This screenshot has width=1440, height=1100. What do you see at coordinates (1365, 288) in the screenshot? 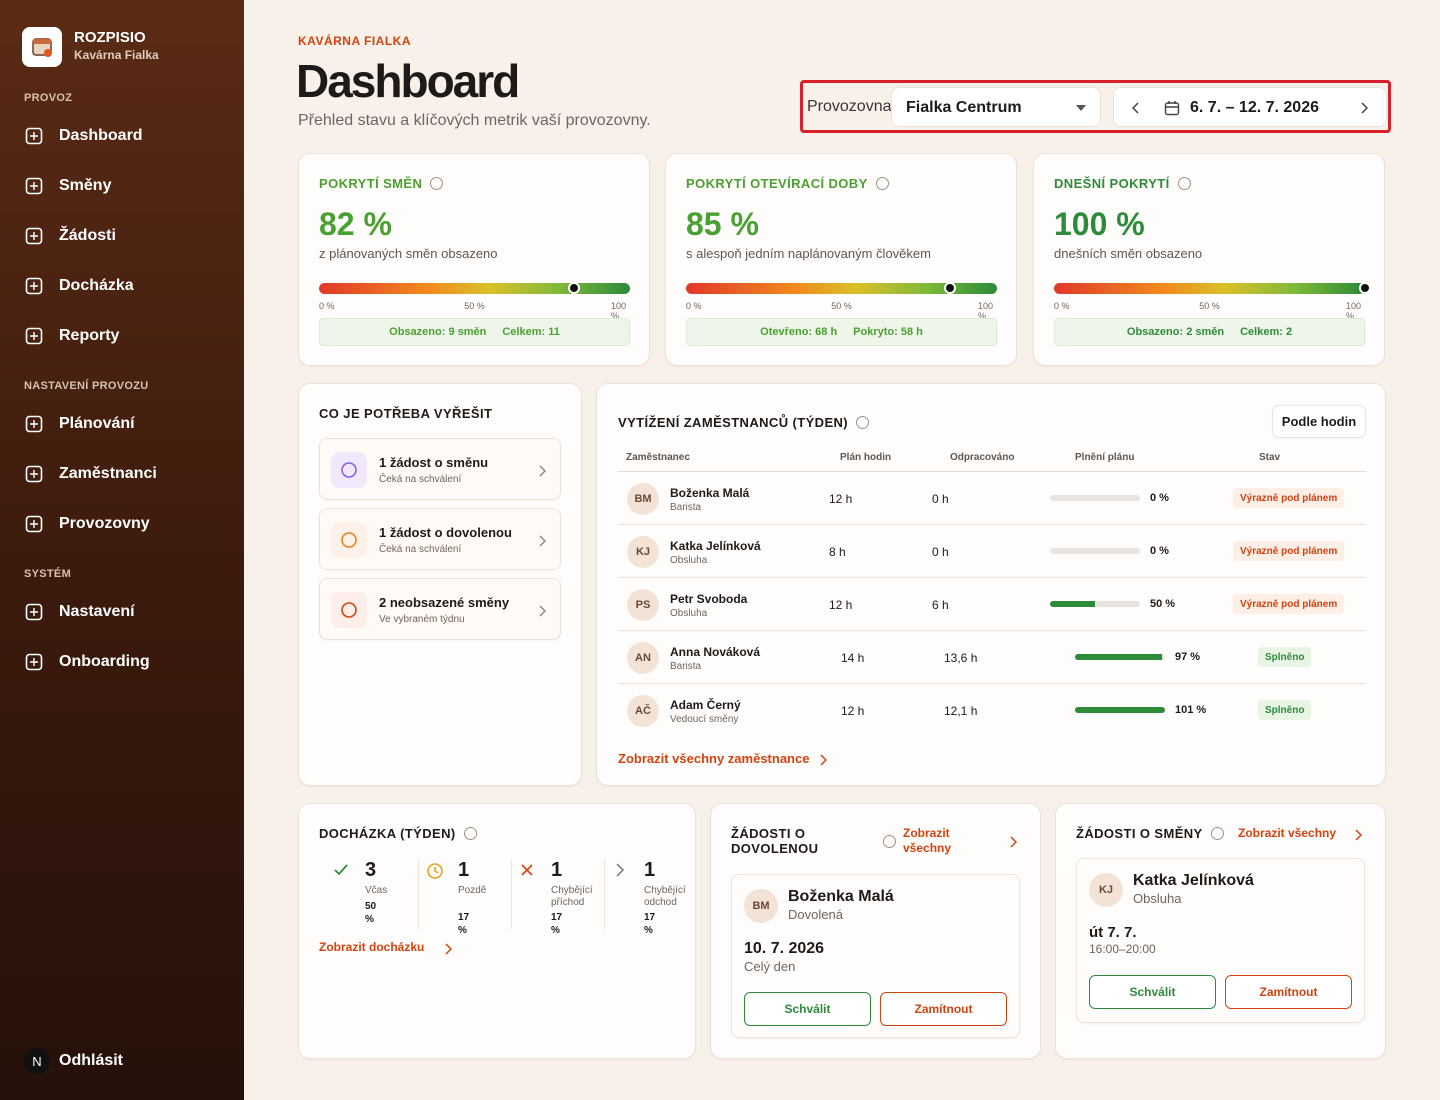
I see `gauge-marker` at bounding box center [1365, 288].